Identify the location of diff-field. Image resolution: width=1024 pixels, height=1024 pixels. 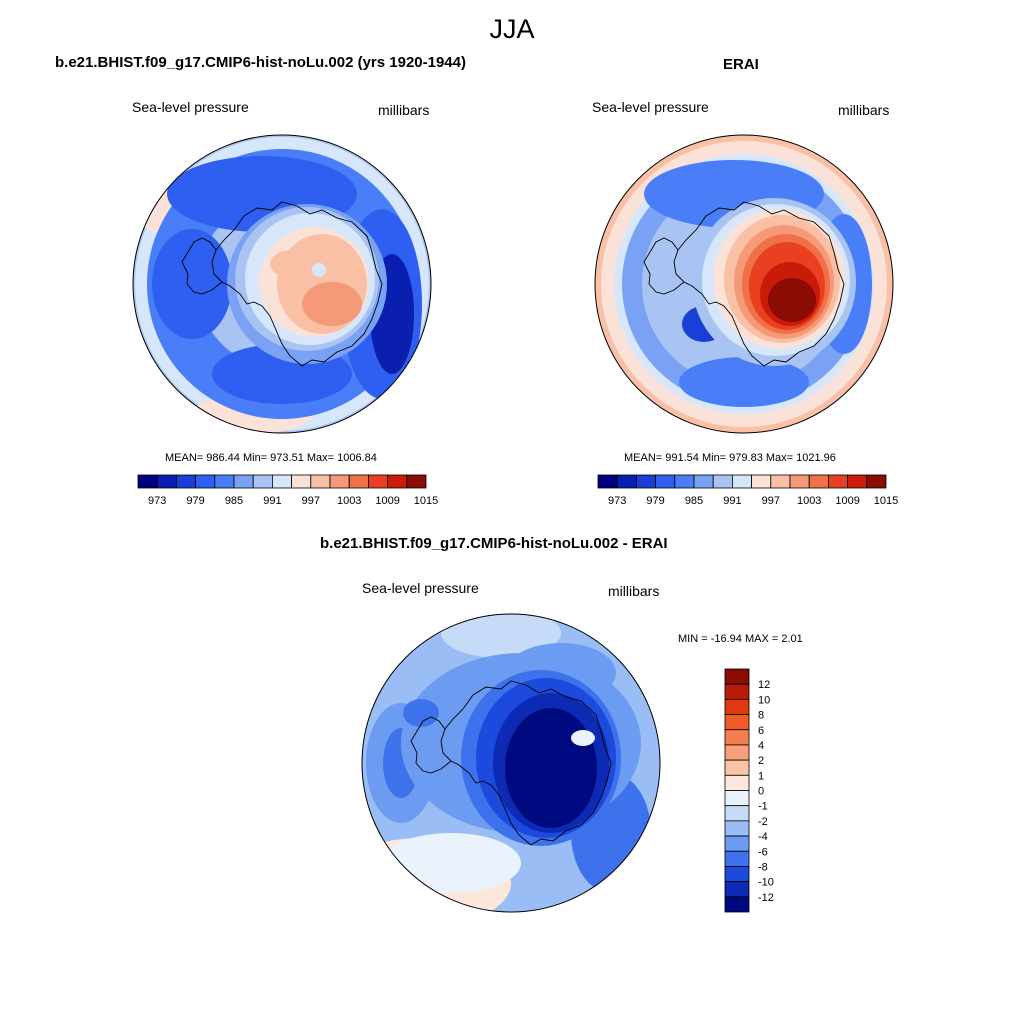
(511, 763).